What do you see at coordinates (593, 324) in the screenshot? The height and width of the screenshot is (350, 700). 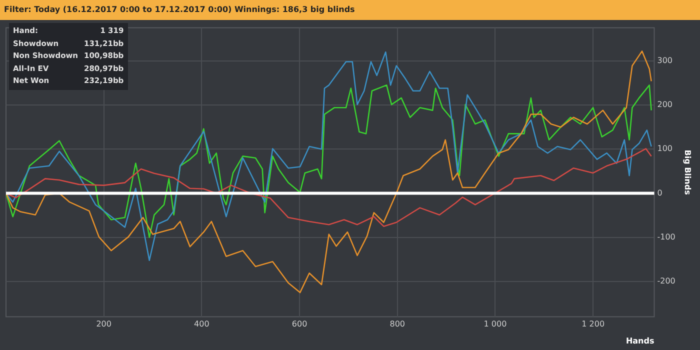 I see `x-tick-label: 1 200` at bounding box center [593, 324].